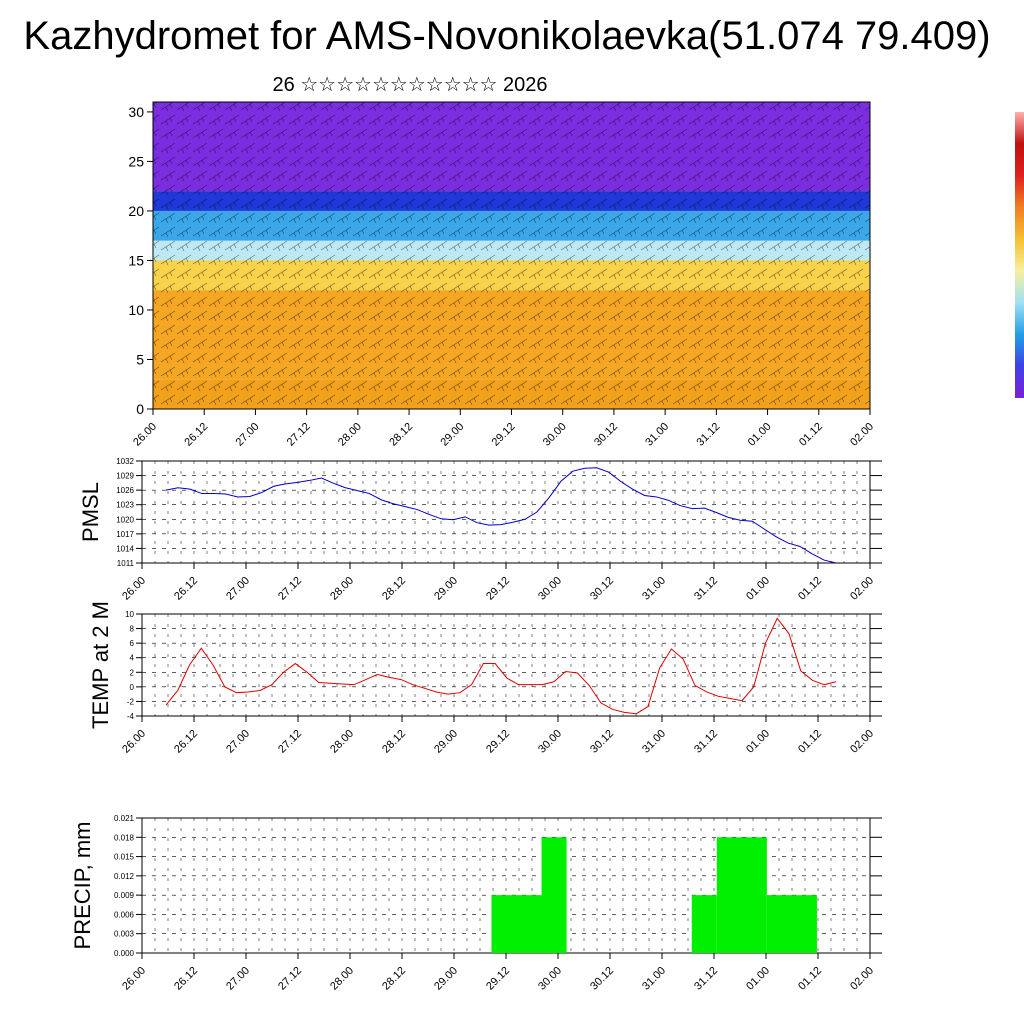 The width and height of the screenshot is (1024, 1024). Describe the element at coordinates (125, 519) in the screenshot. I see `y-tick-label: 1020` at that location.